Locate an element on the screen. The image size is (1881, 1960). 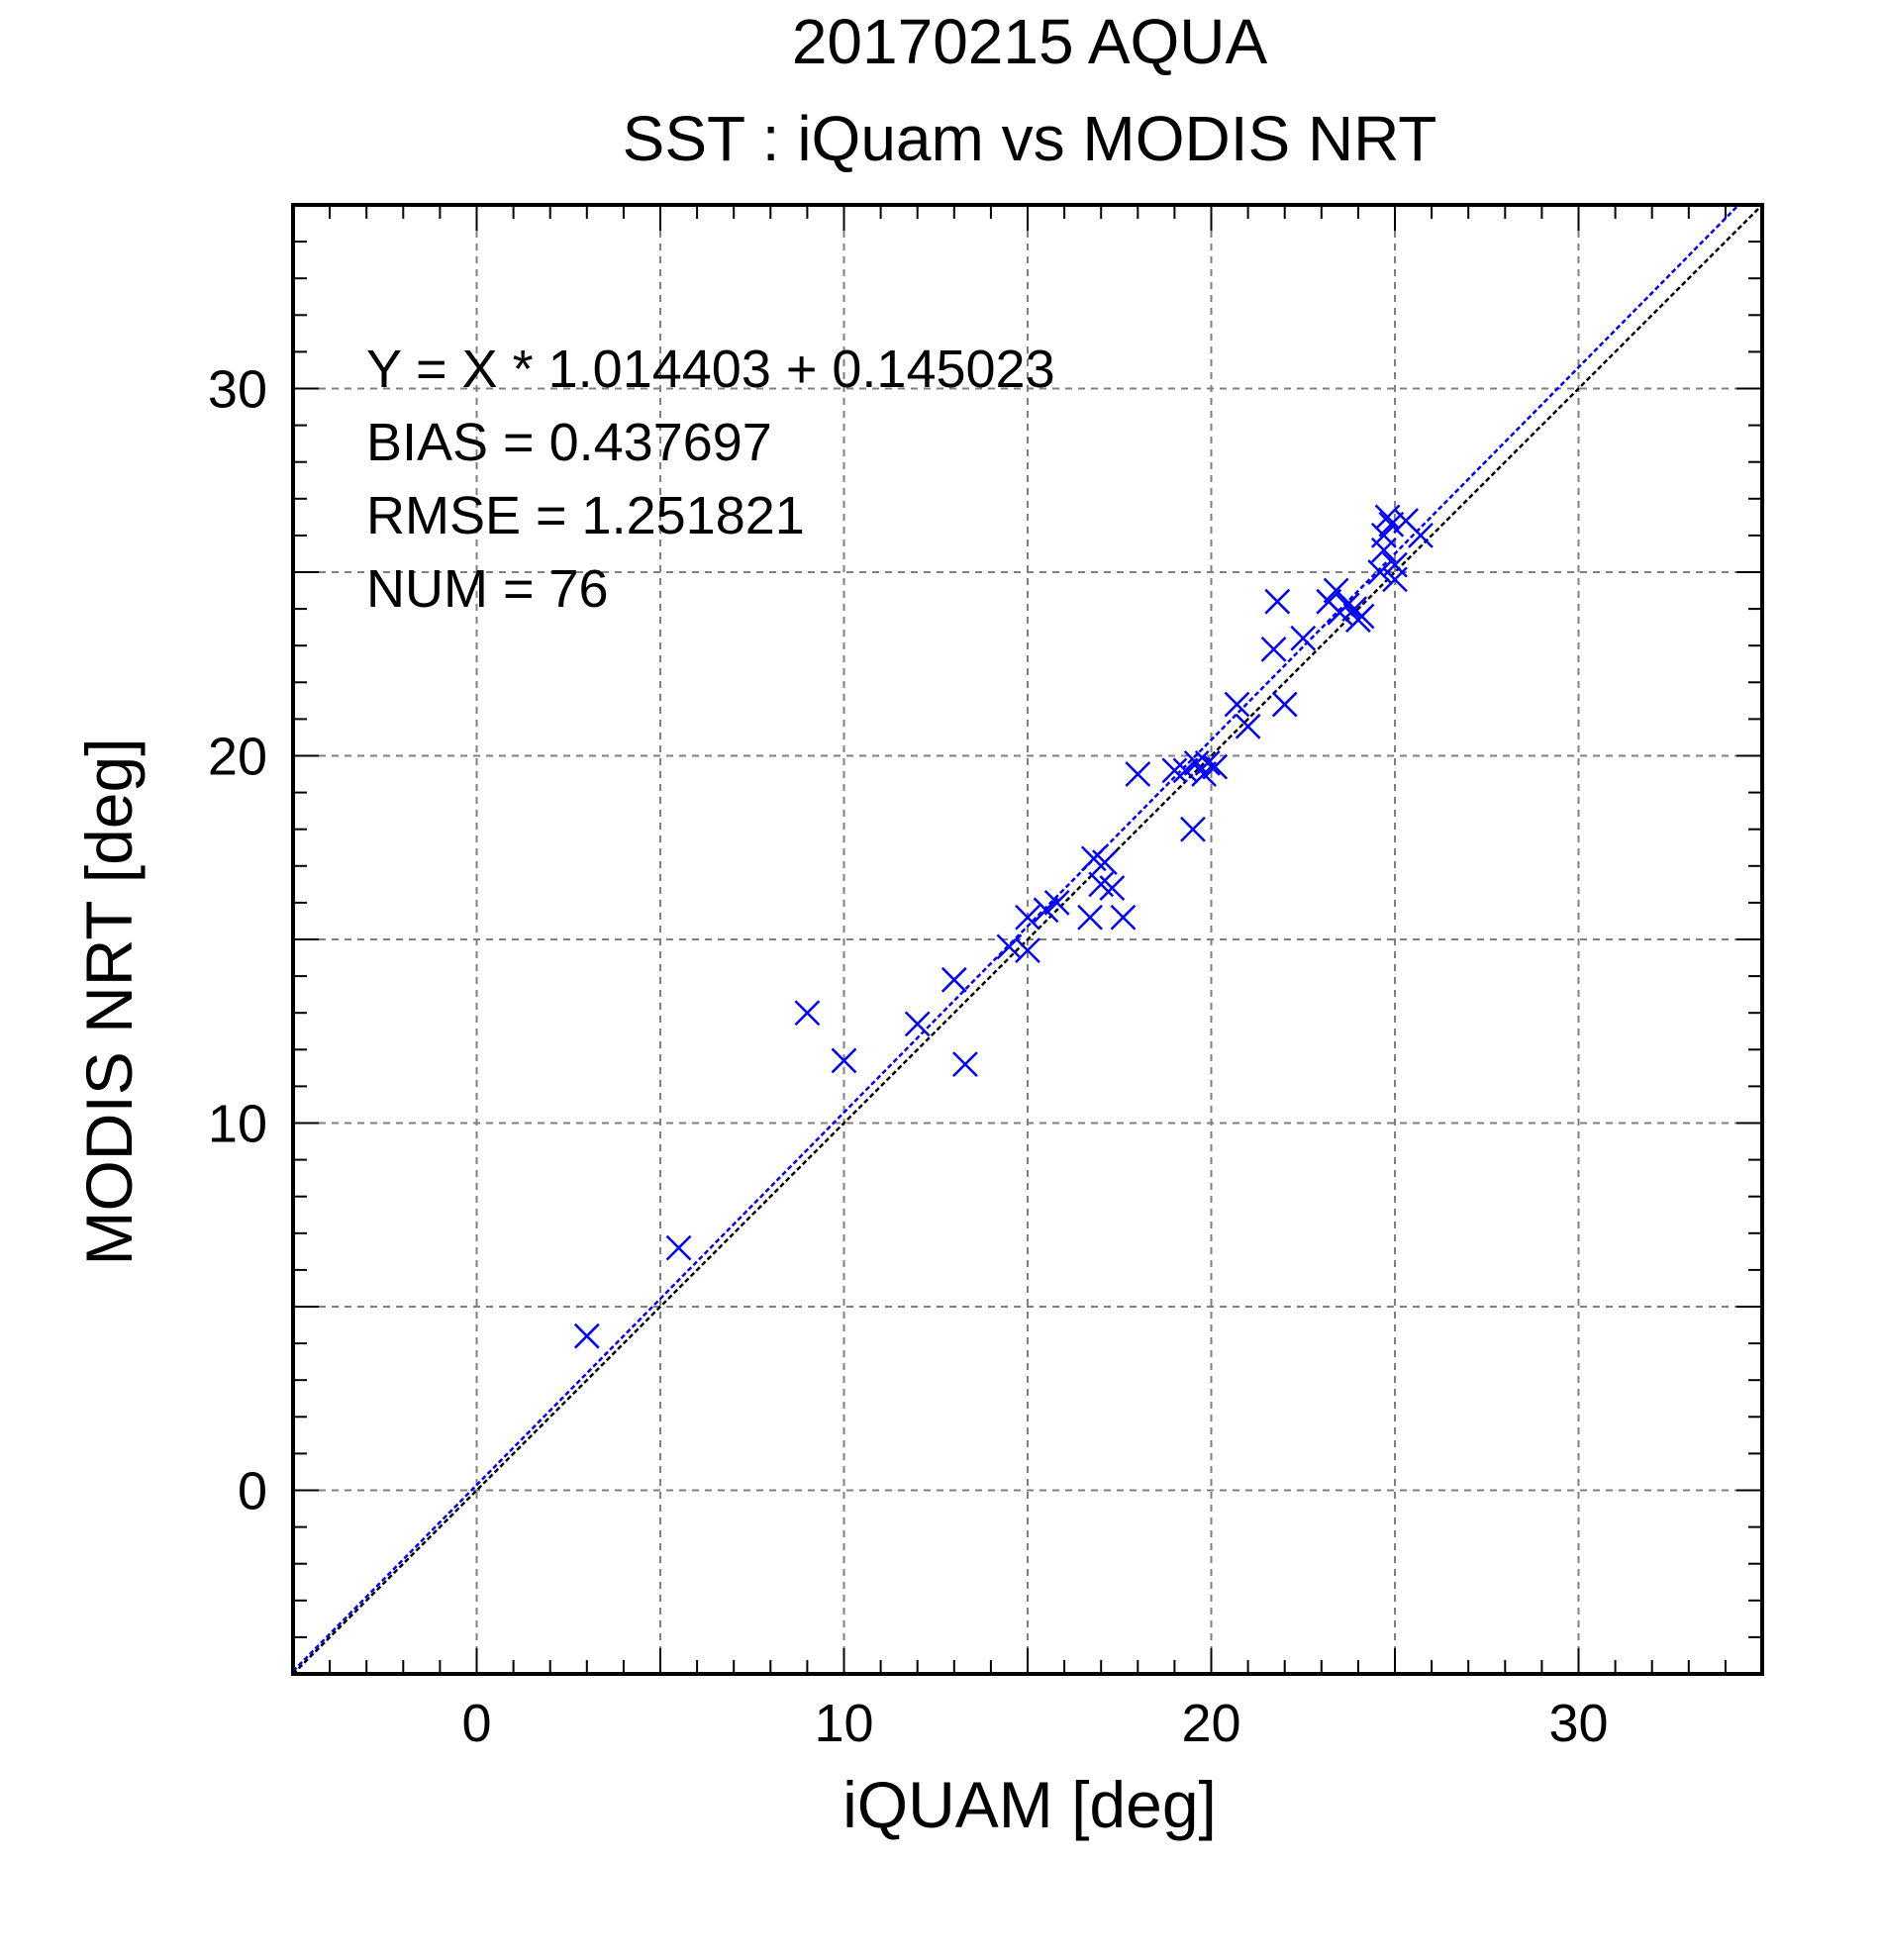
y-tick-label: 30 is located at coordinates (238, 390).